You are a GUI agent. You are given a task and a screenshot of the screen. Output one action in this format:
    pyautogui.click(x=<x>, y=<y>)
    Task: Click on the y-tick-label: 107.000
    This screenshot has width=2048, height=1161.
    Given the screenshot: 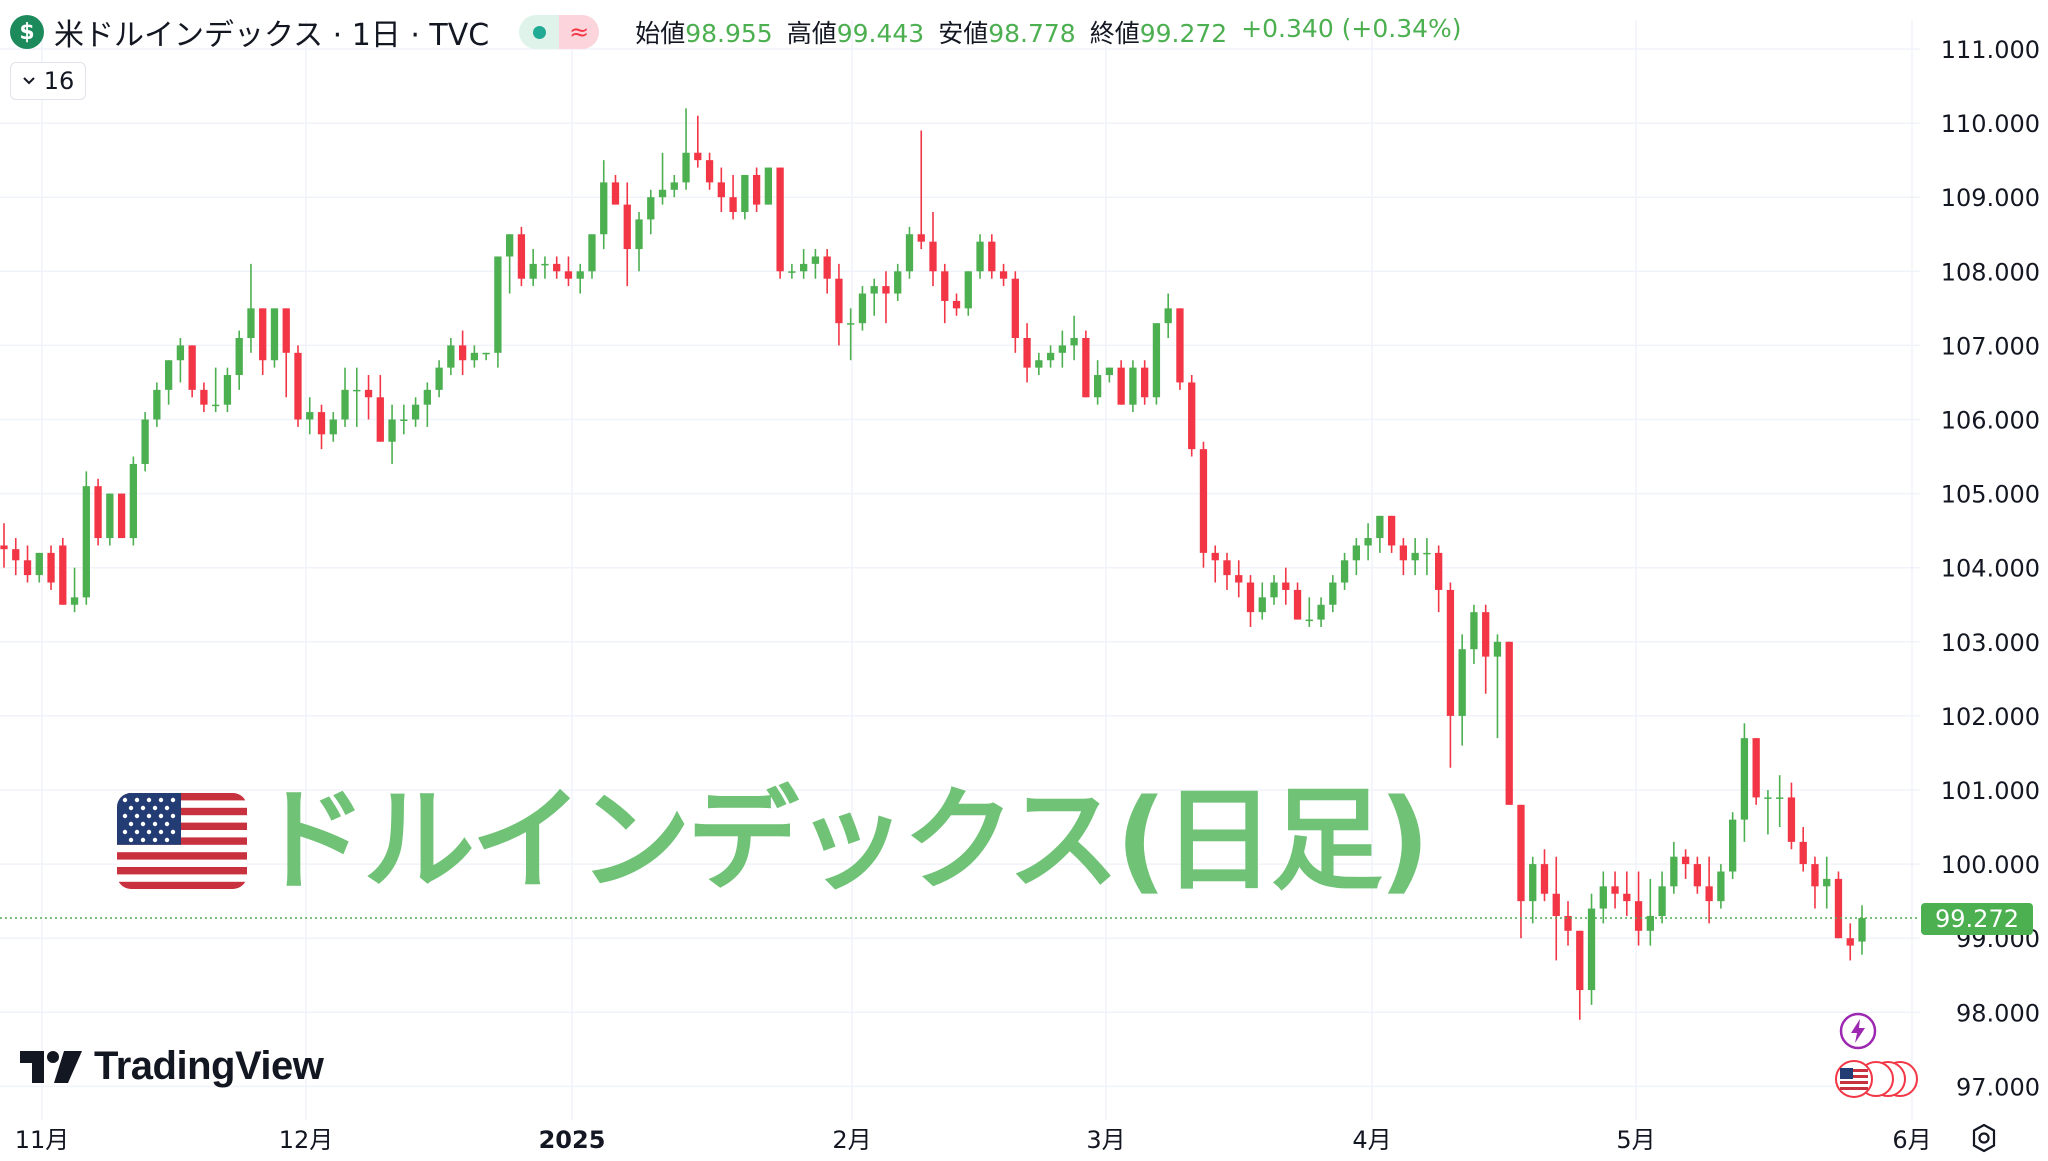 What is the action you would take?
    pyautogui.click(x=1990, y=346)
    